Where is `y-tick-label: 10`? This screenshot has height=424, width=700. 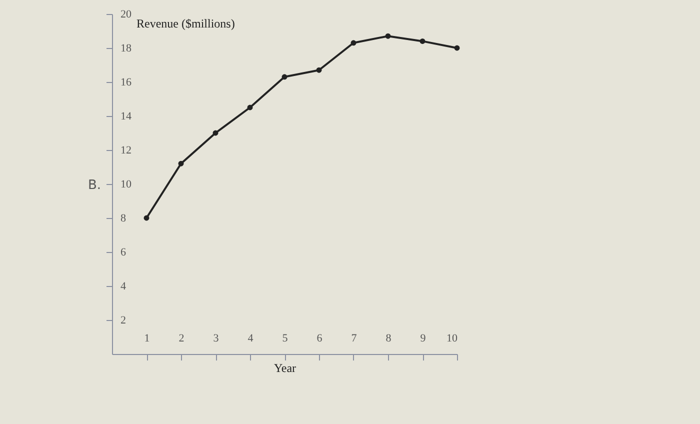
y-tick-label: 10 is located at coordinates (126, 184).